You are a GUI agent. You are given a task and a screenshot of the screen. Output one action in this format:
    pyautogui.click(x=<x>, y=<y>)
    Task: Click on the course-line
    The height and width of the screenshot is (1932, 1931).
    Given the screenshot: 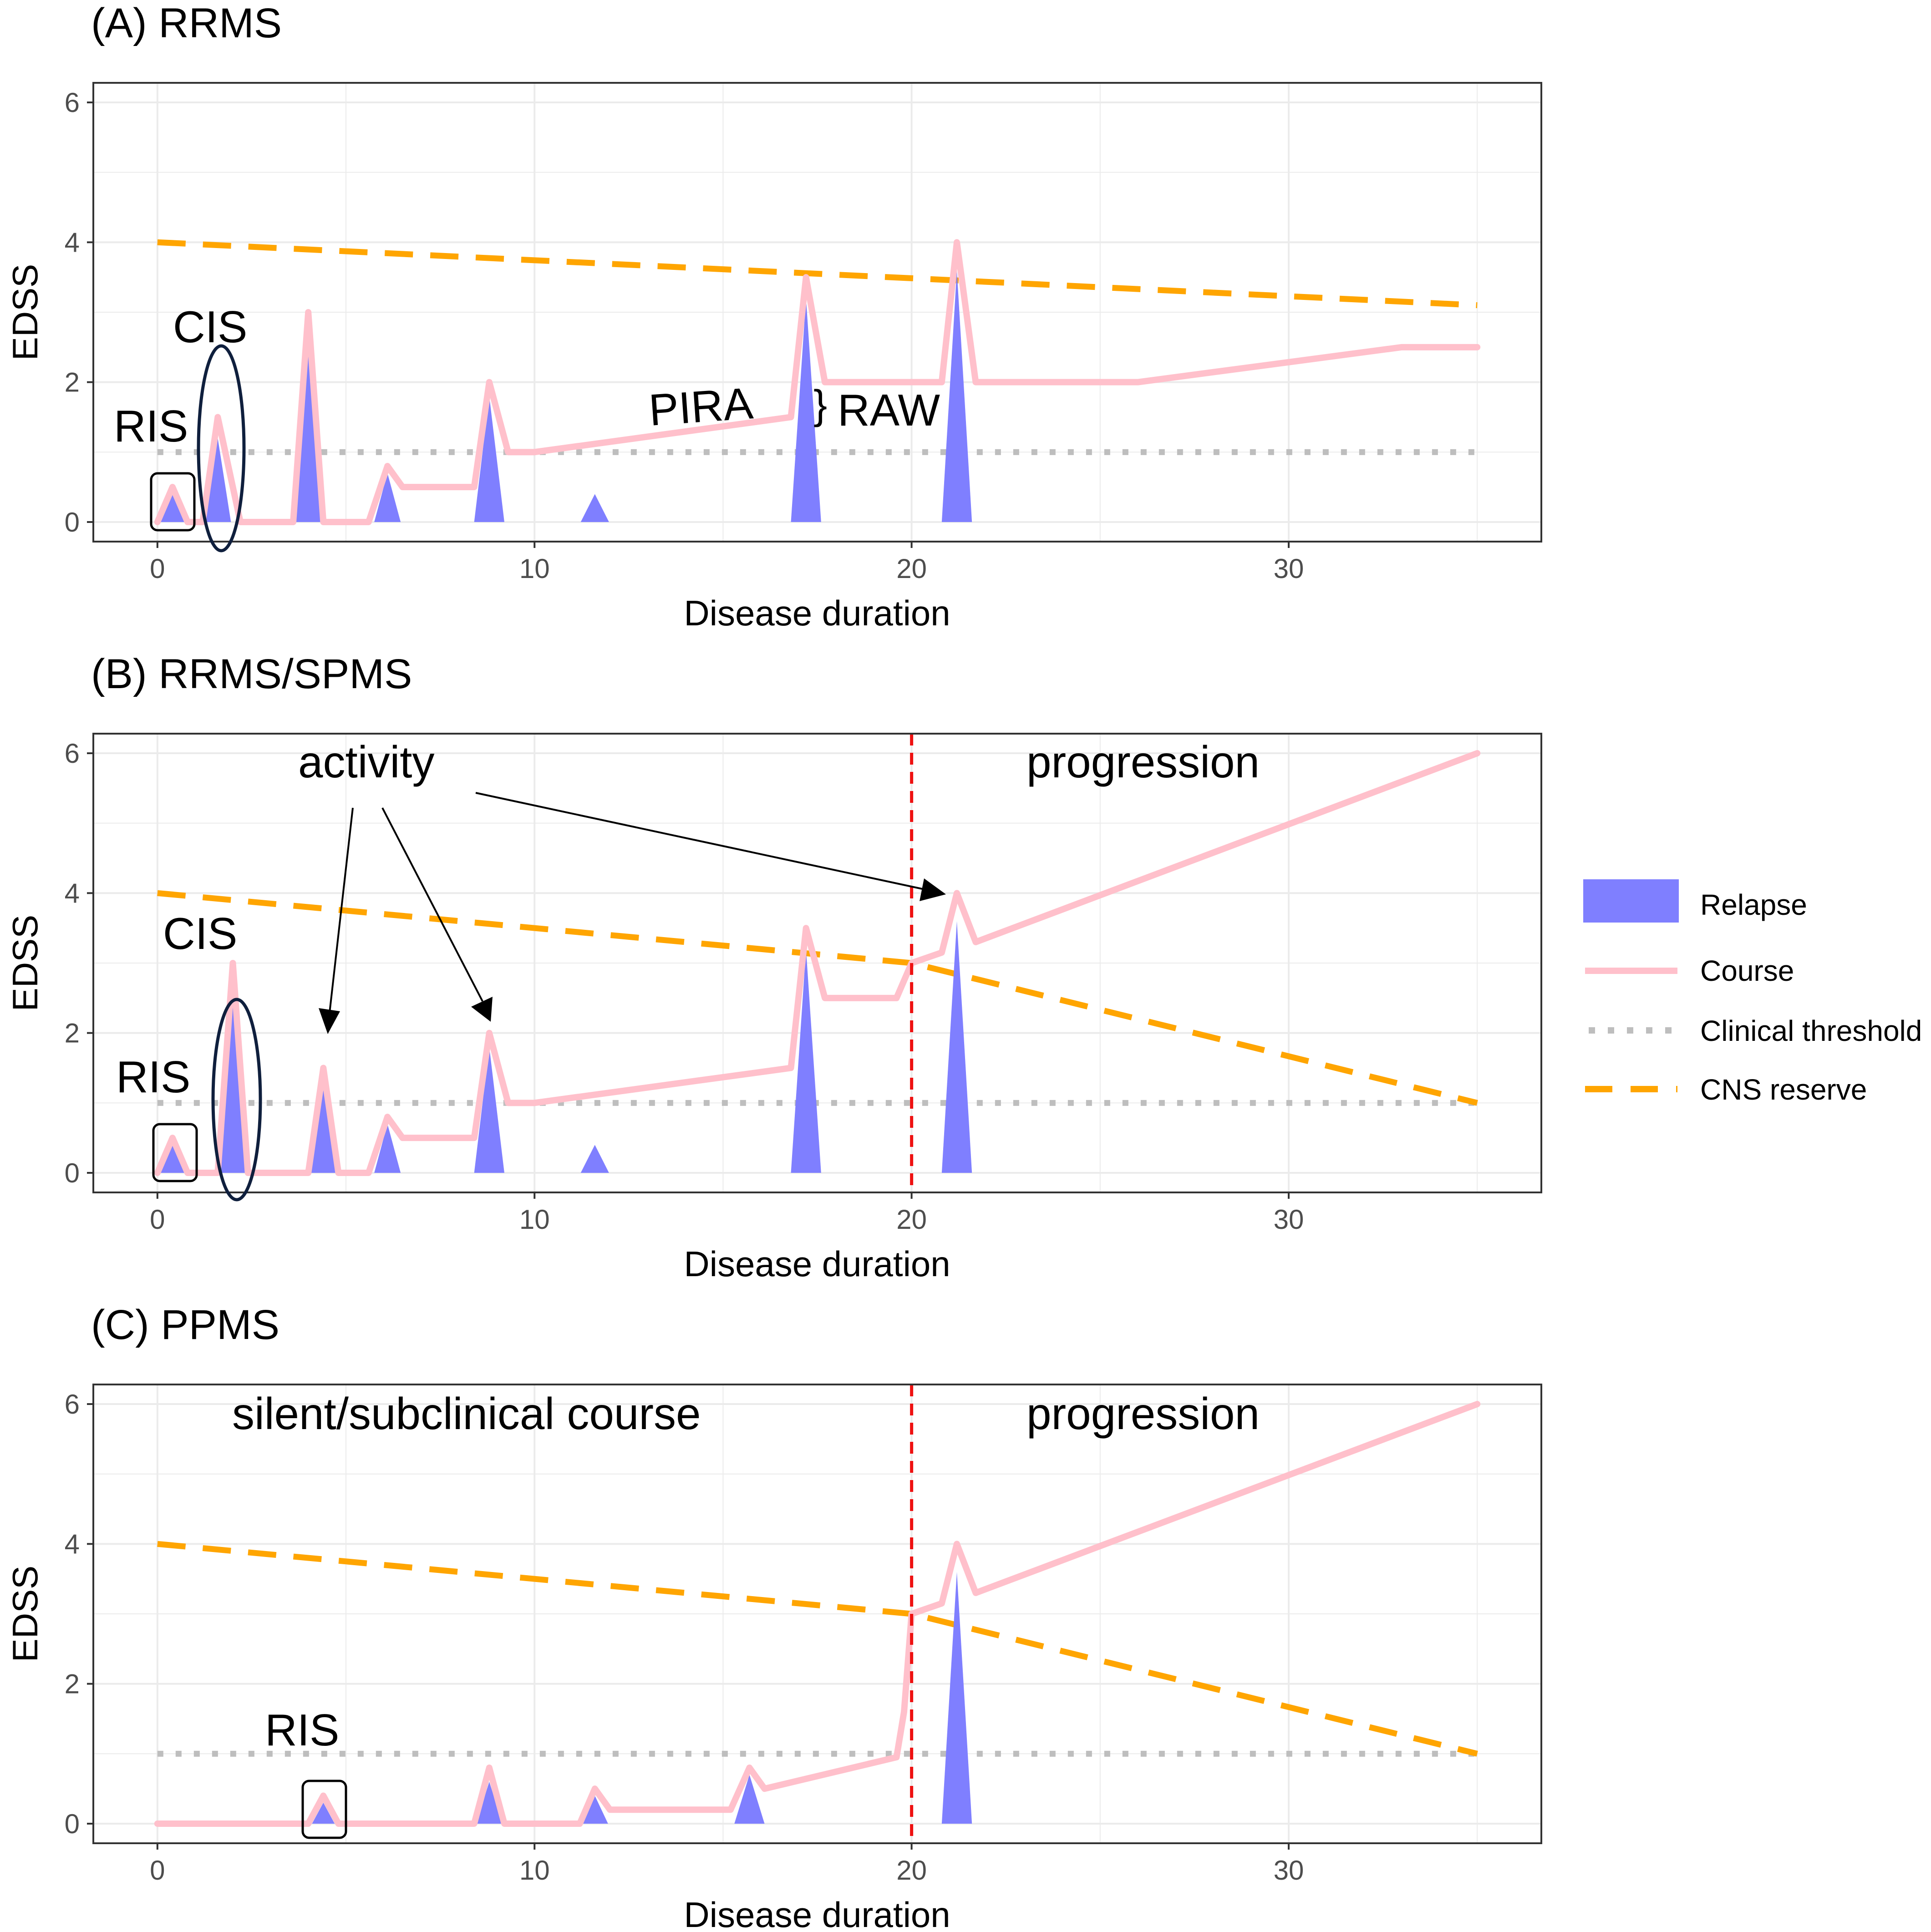 What is the action you would take?
    pyautogui.click(x=817, y=382)
    